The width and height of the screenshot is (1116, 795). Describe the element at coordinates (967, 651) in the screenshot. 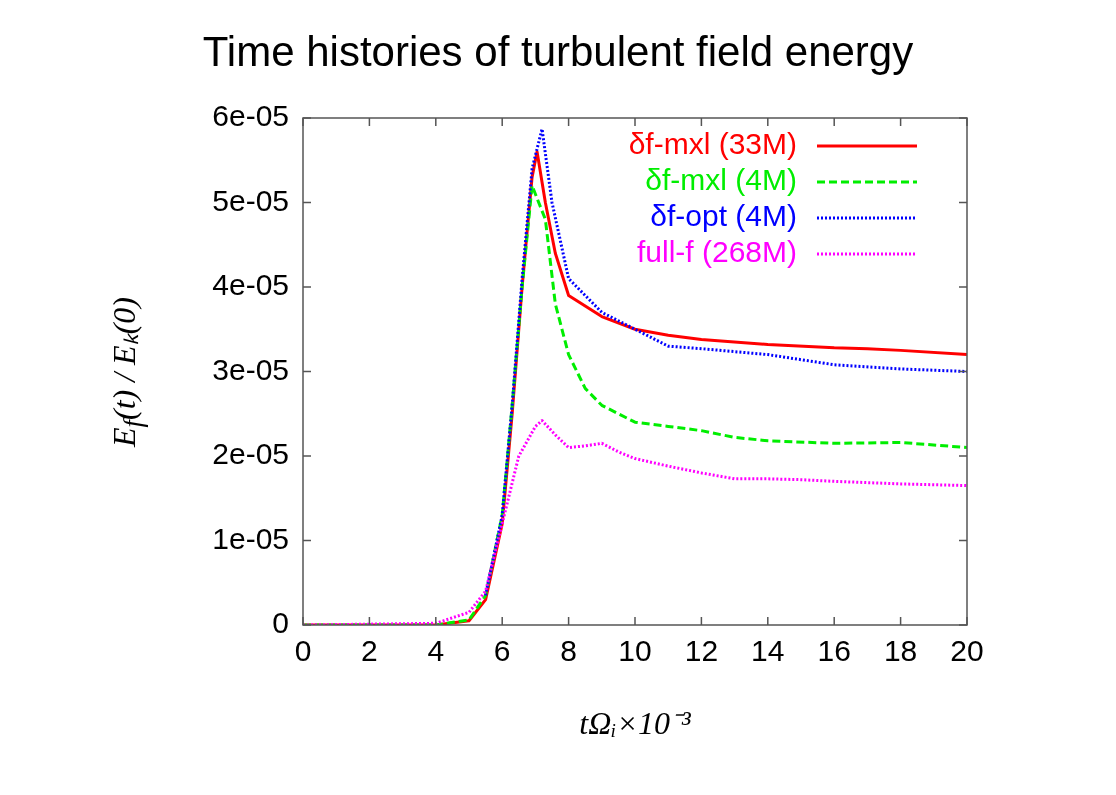

I see `x-tick-label: 20` at that location.